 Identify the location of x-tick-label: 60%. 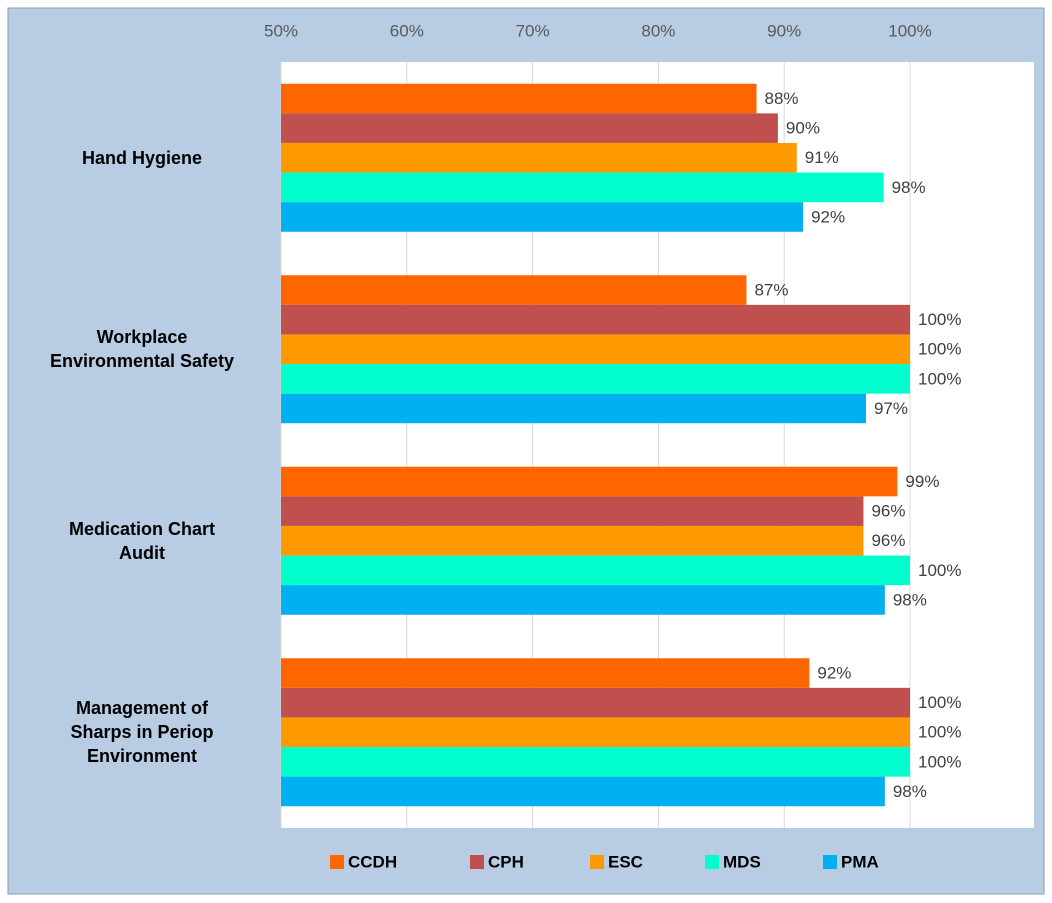
(407, 30).